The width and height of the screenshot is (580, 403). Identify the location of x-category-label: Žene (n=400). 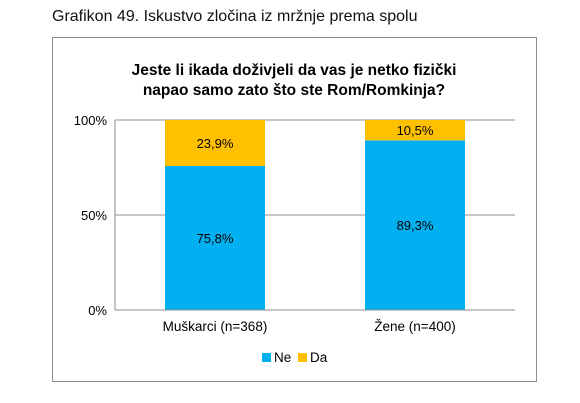
(414, 326).